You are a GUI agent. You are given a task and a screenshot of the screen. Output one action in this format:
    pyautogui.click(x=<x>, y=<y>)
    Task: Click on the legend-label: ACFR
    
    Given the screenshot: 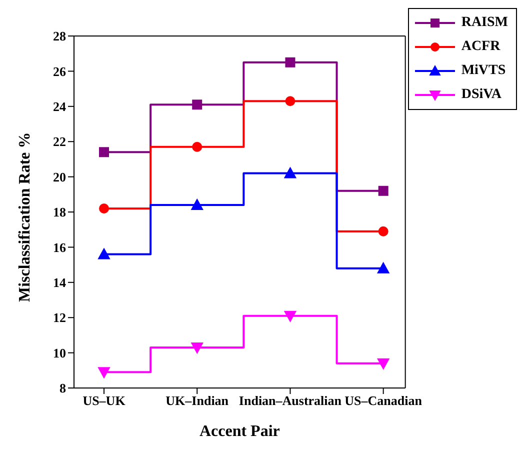 What is the action you would take?
    pyautogui.click(x=480, y=47)
    